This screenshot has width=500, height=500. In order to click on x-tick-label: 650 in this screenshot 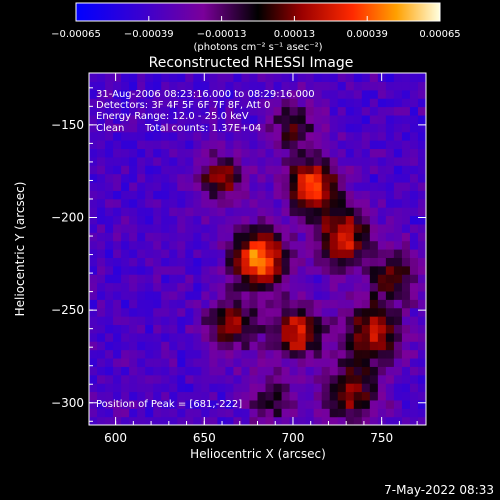, I will do `click(204, 438)`.